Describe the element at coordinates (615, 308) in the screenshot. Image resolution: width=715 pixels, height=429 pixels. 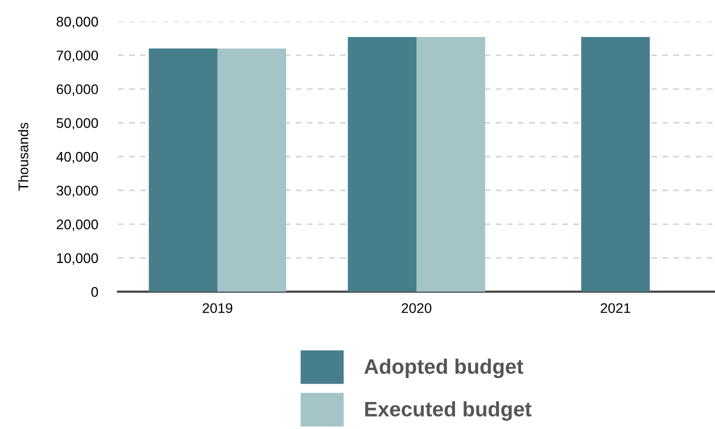
I see `x-tick-label: 2021` at that location.